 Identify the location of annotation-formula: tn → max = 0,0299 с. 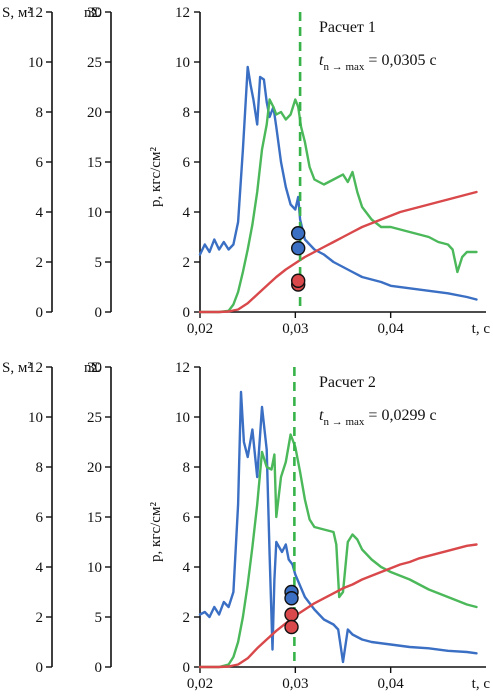
(378, 417).